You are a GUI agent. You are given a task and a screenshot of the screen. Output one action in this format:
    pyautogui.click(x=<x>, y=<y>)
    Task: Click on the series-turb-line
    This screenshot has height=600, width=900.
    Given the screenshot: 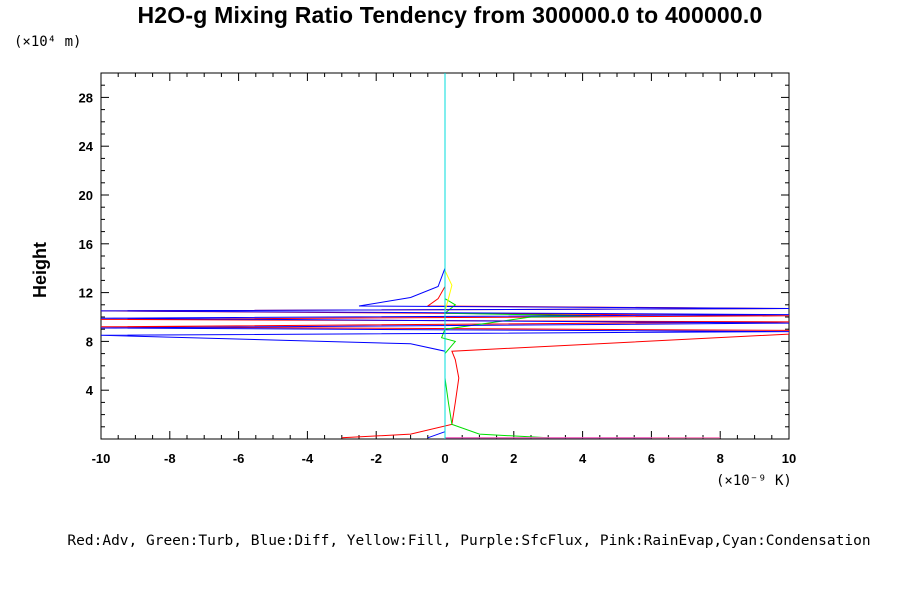 What is the action you would take?
    pyautogui.click(x=520, y=256)
    